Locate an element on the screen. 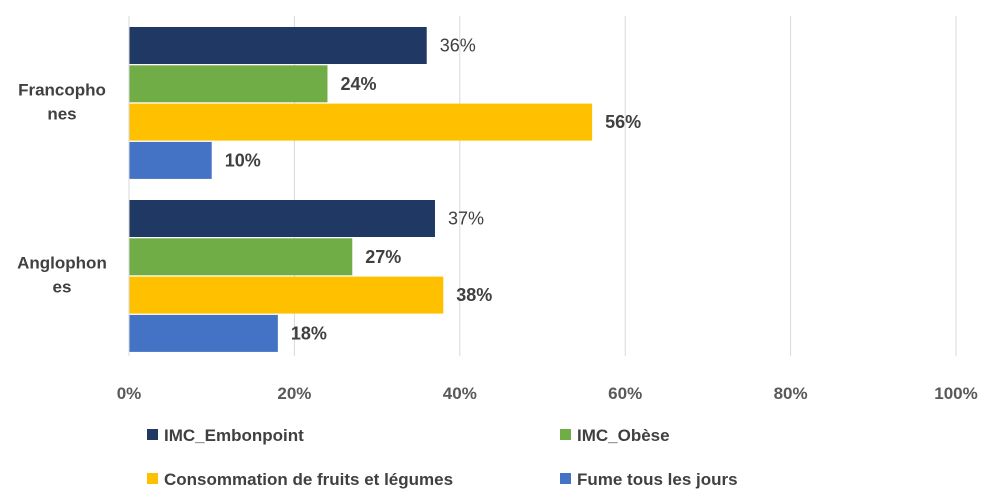 This screenshot has height=503, width=1005. data-label: 24% is located at coordinates (358, 84).